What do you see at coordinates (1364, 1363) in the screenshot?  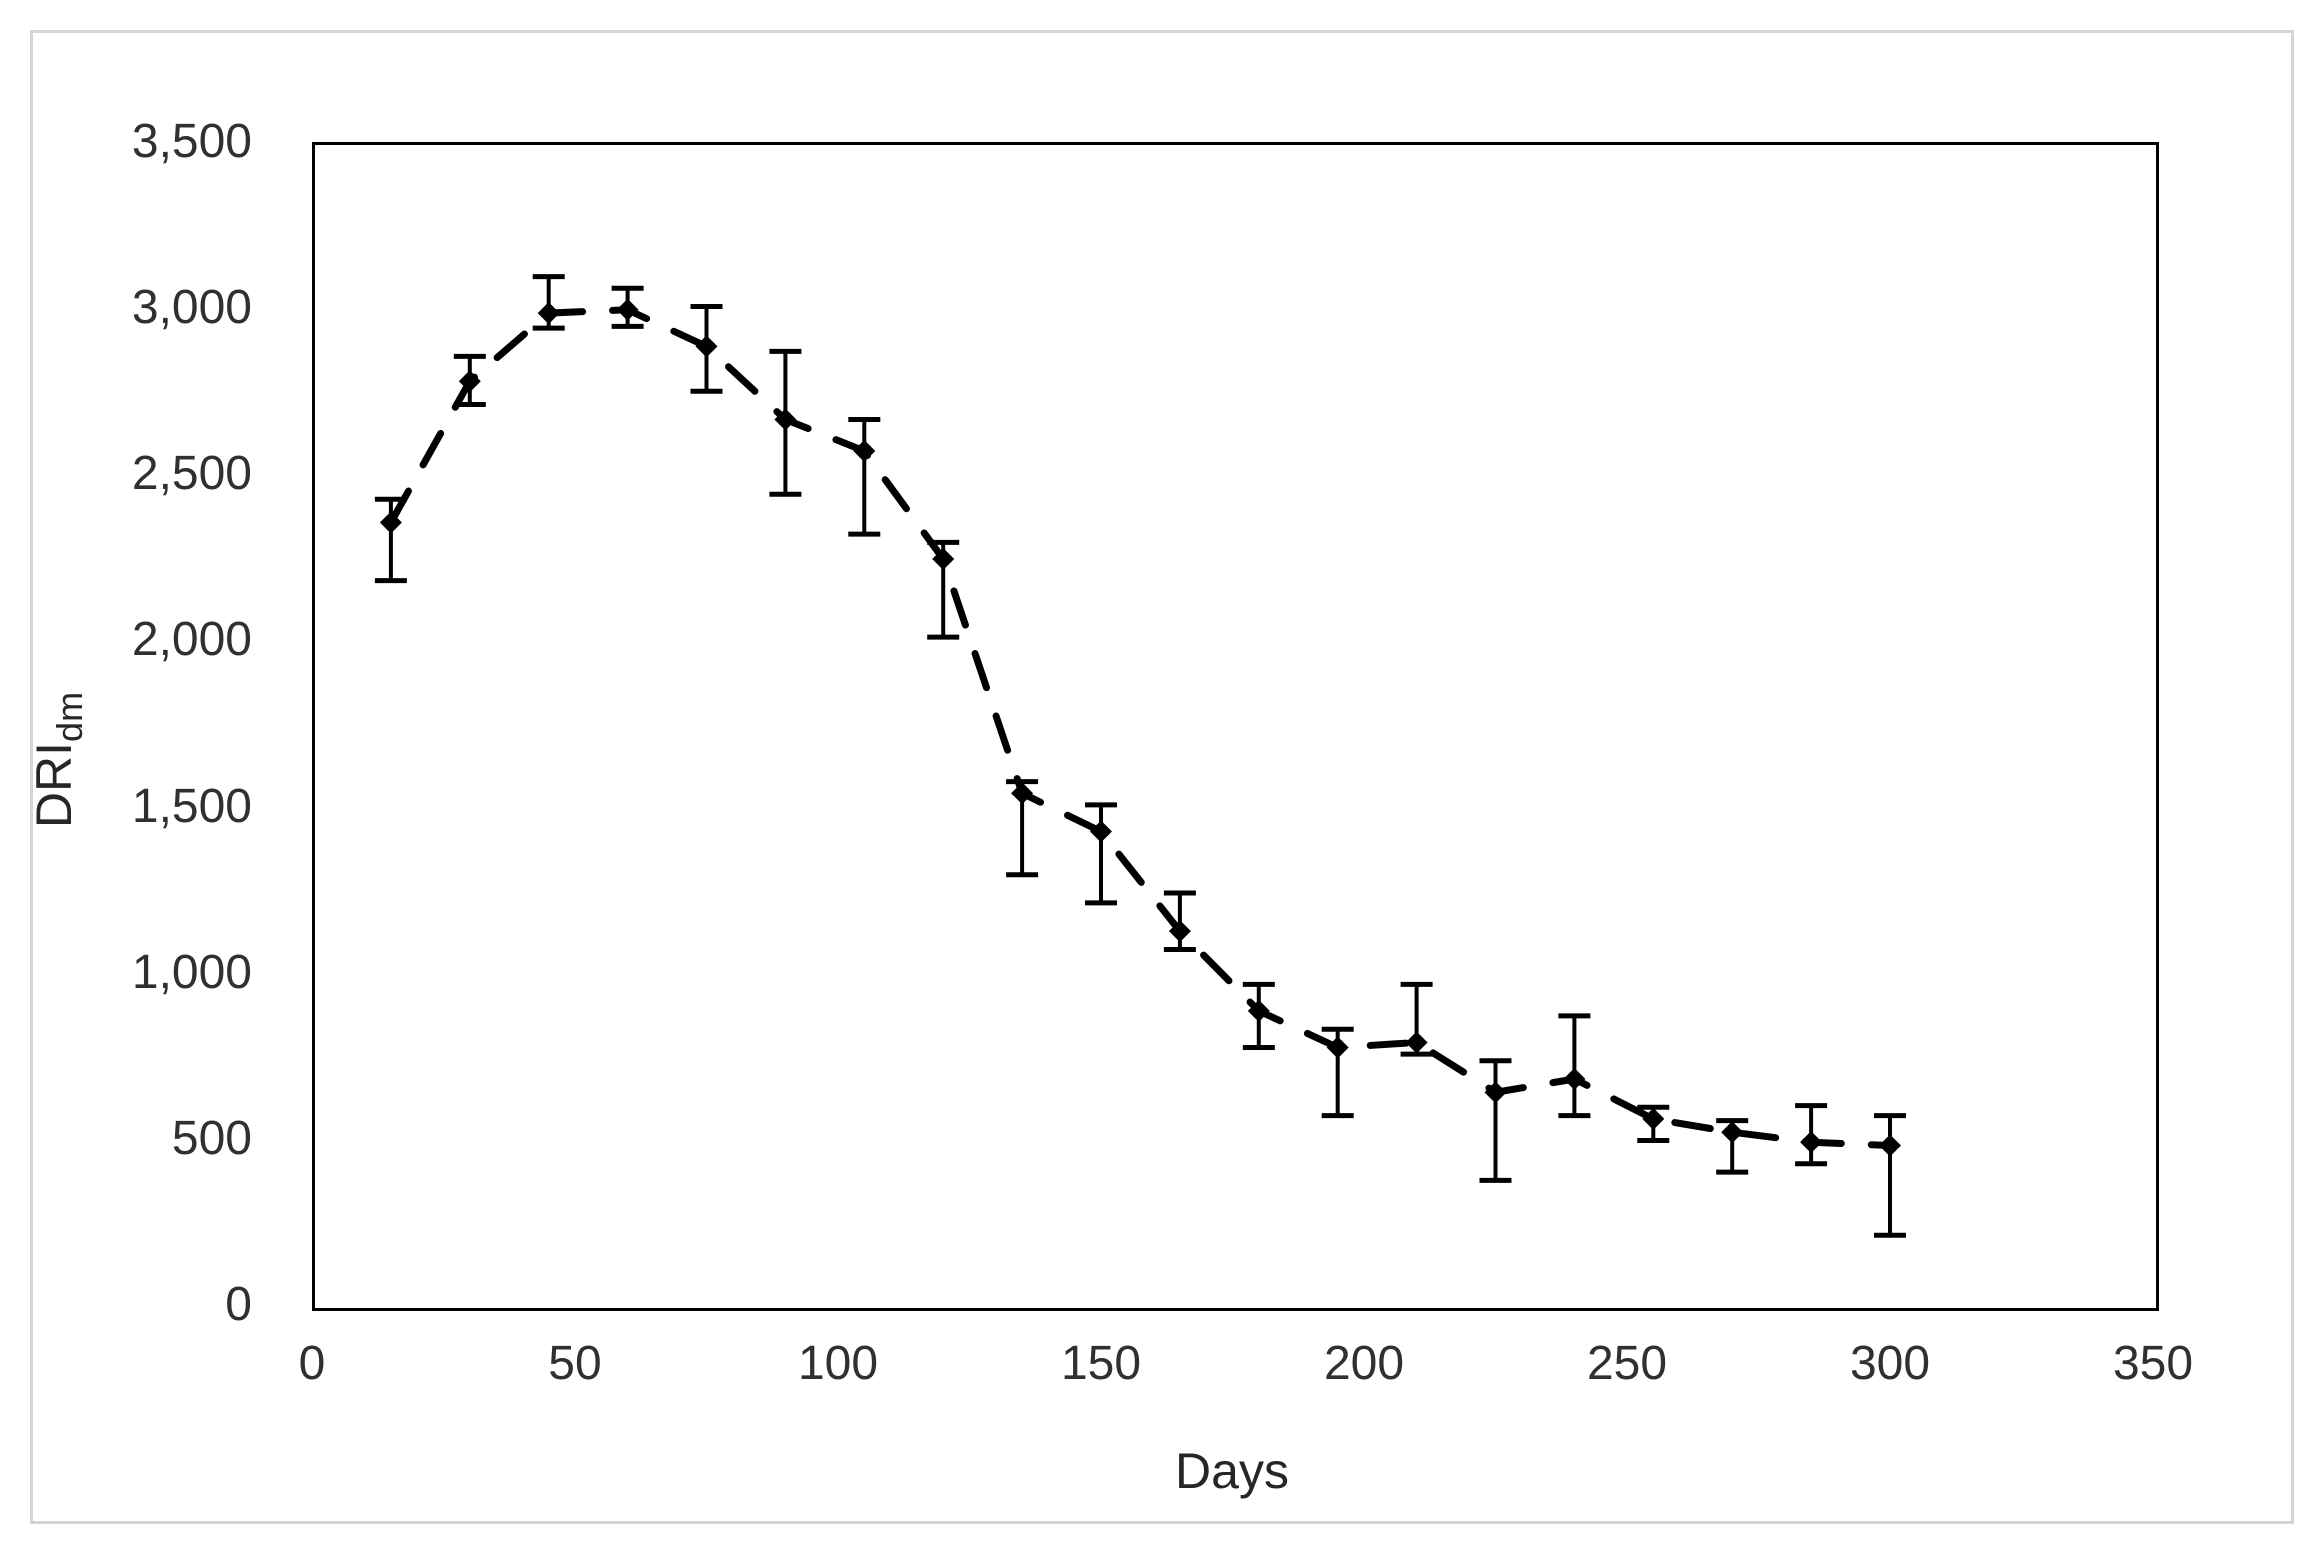 I see `x-tick-label: 200` at bounding box center [1364, 1363].